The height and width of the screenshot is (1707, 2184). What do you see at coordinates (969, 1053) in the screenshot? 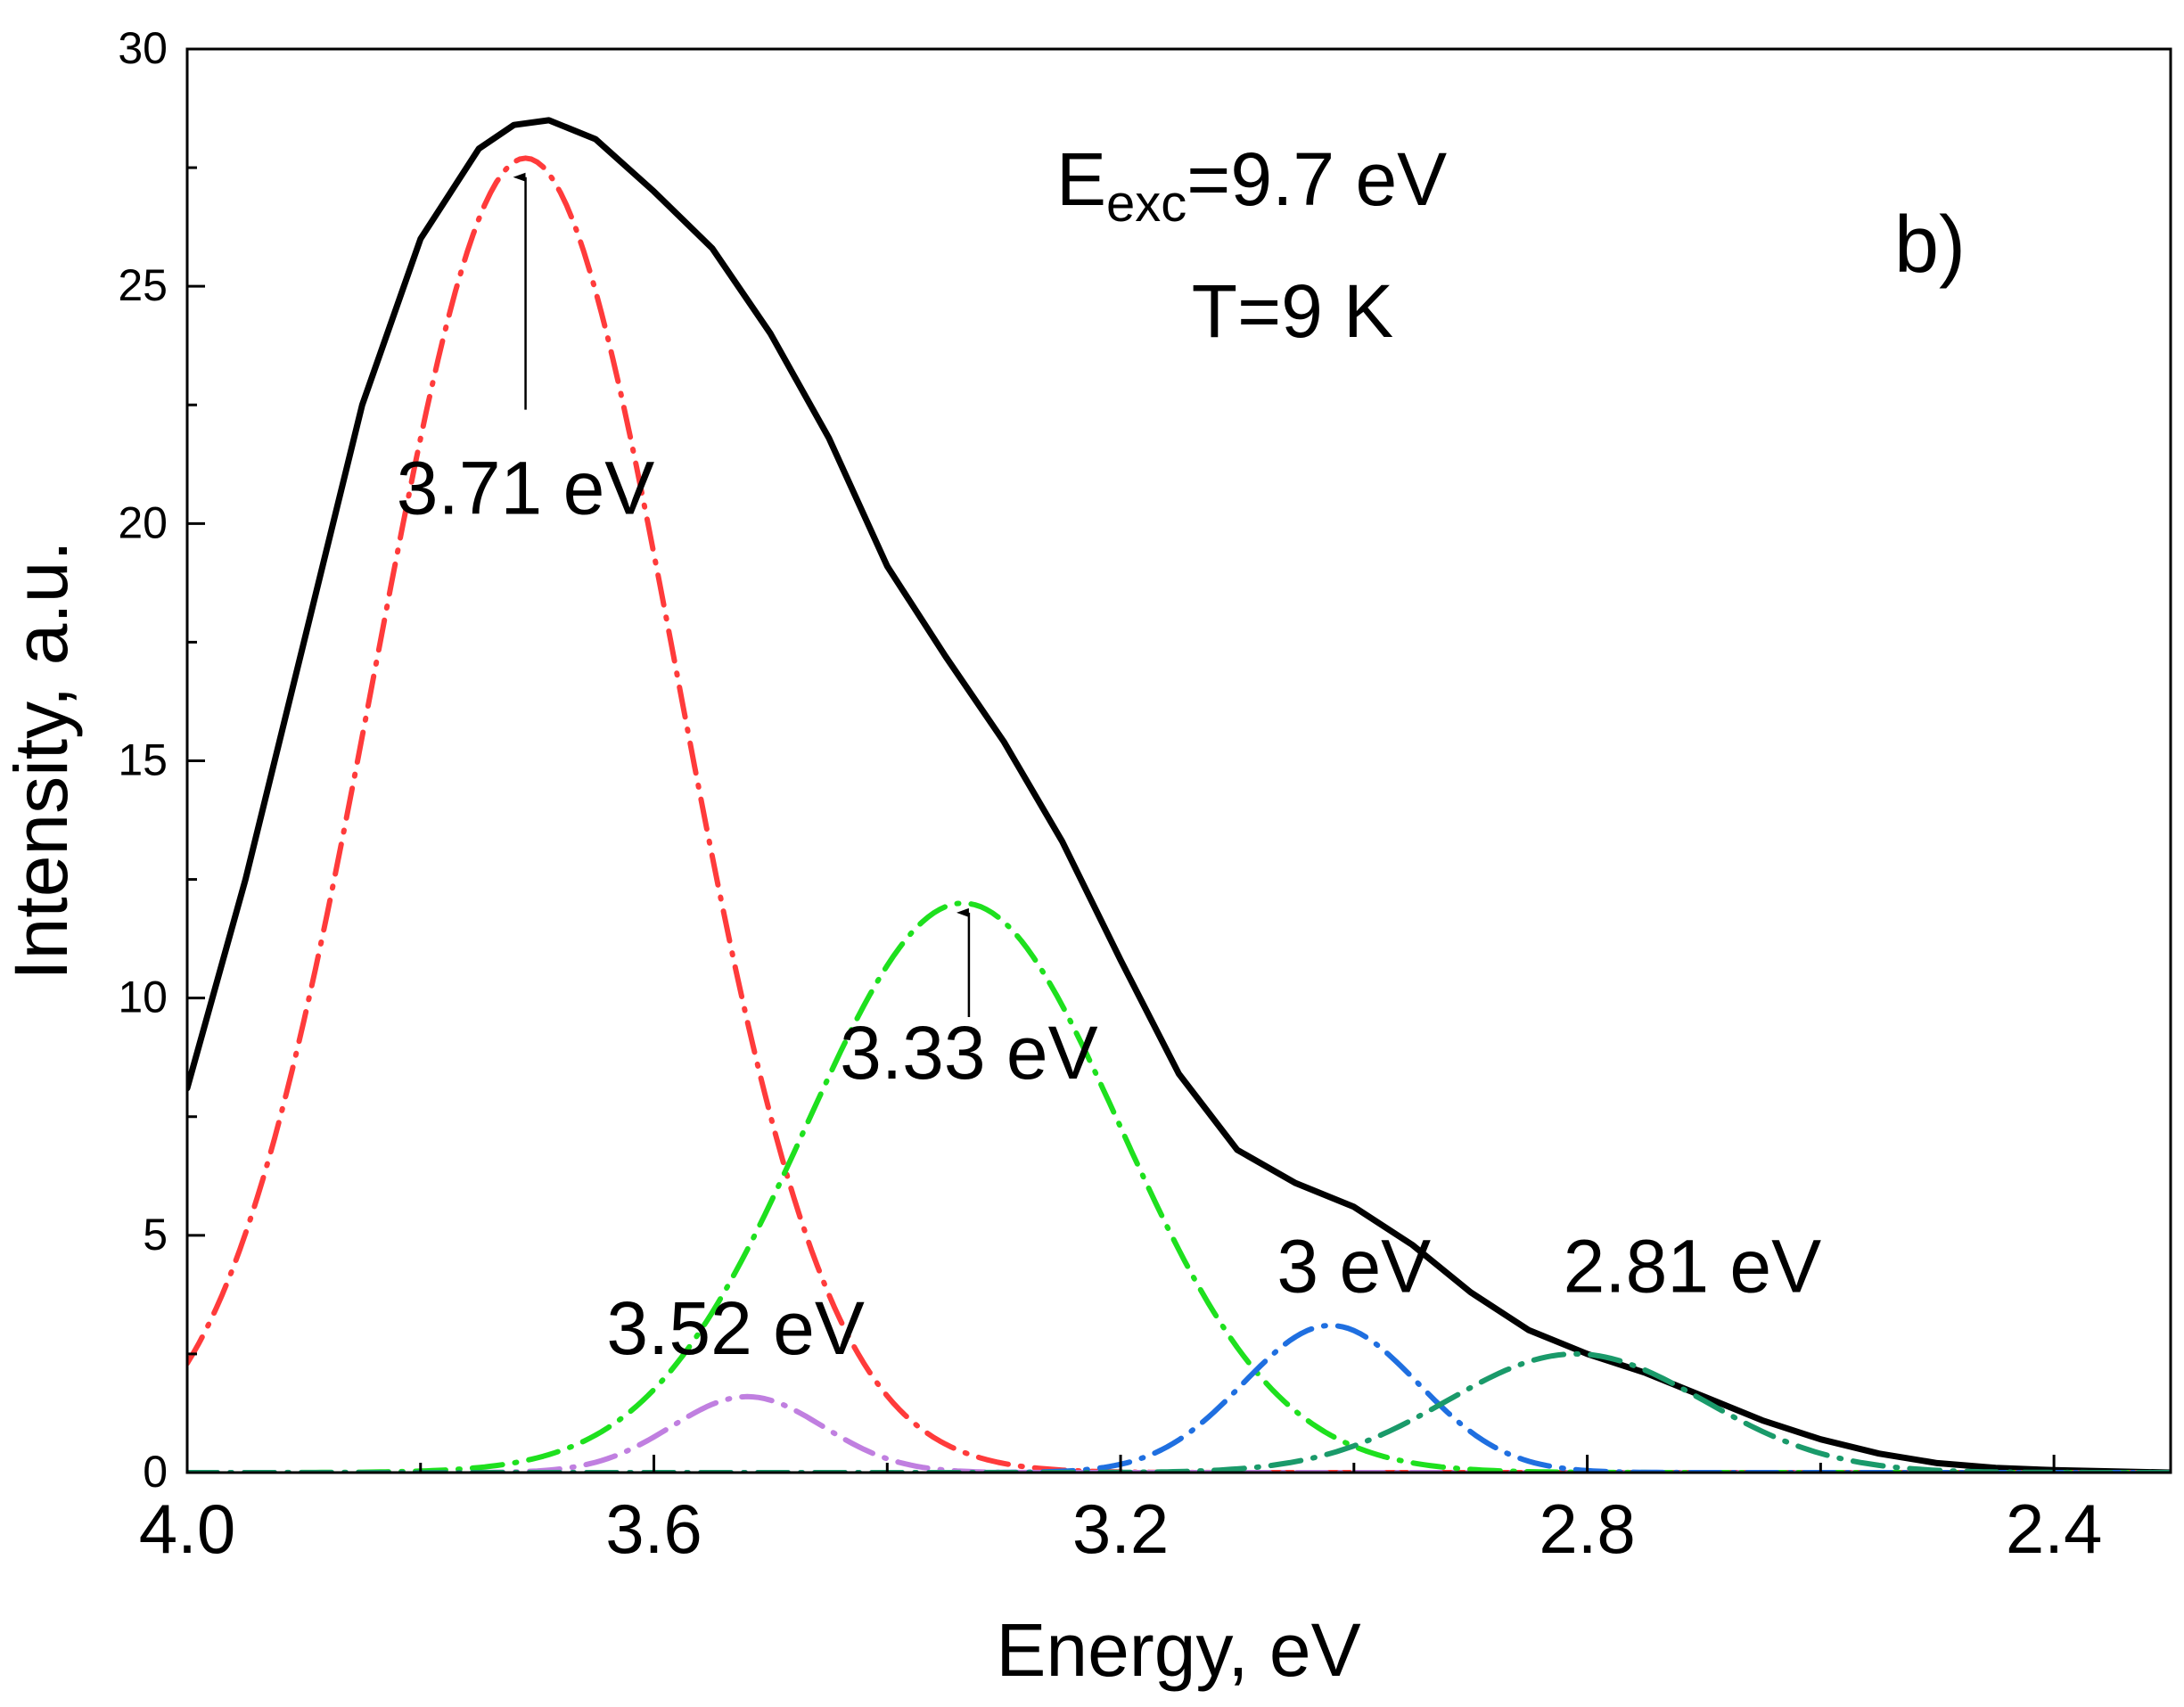
I see `peak-label-3-33-ev: 3.33 eV` at bounding box center [969, 1053].